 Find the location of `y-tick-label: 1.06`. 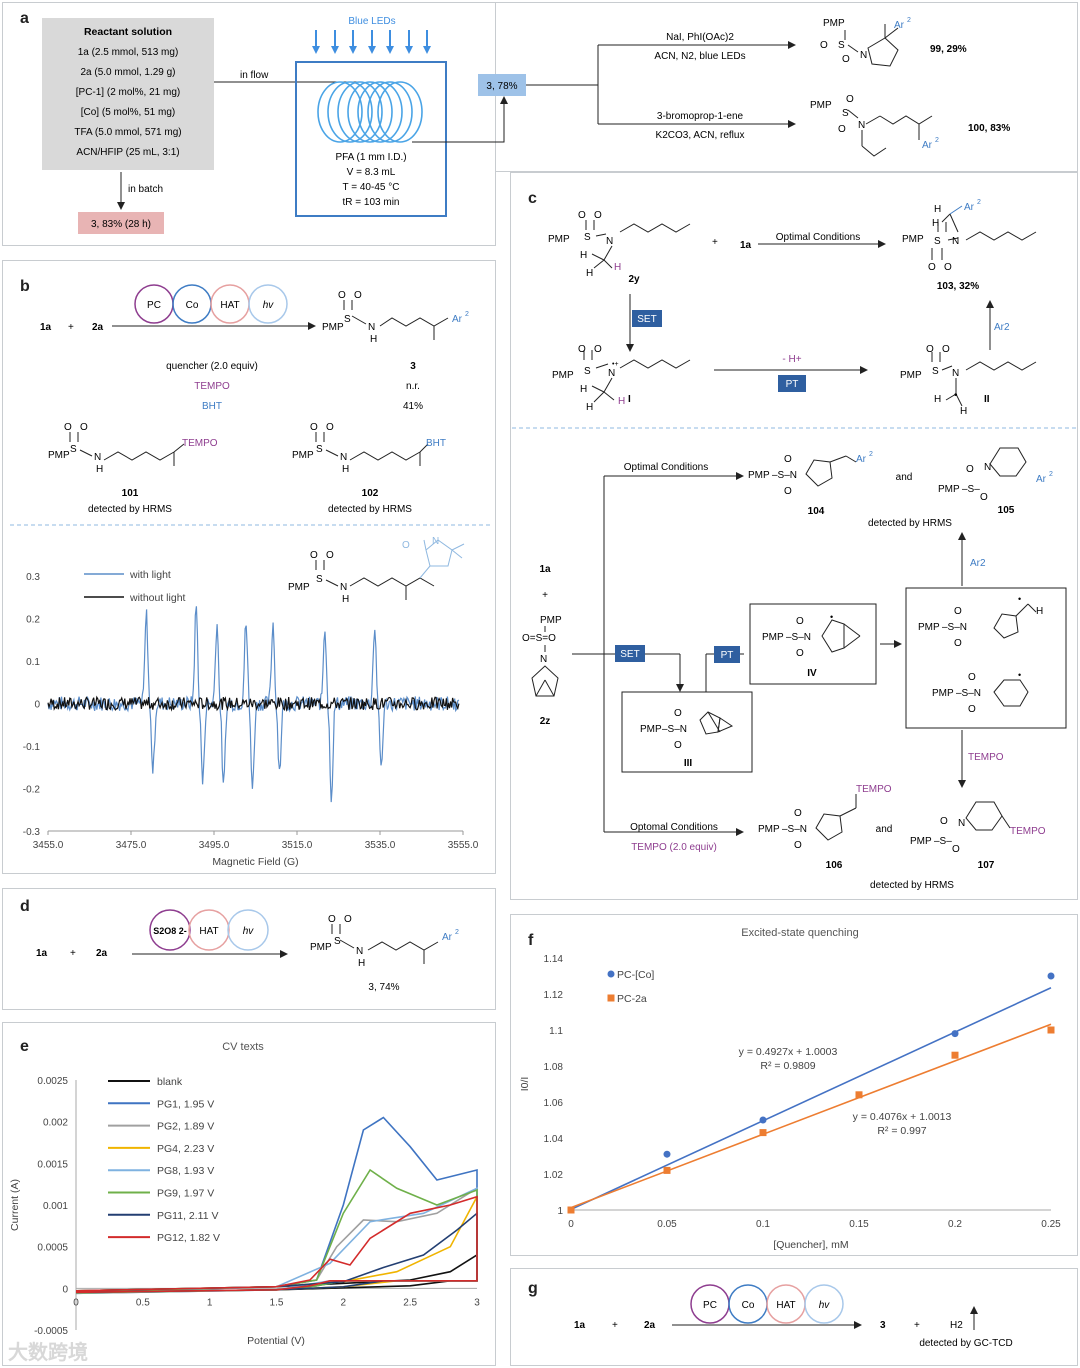

y-tick-label: 1.06 is located at coordinates (554, 1103).